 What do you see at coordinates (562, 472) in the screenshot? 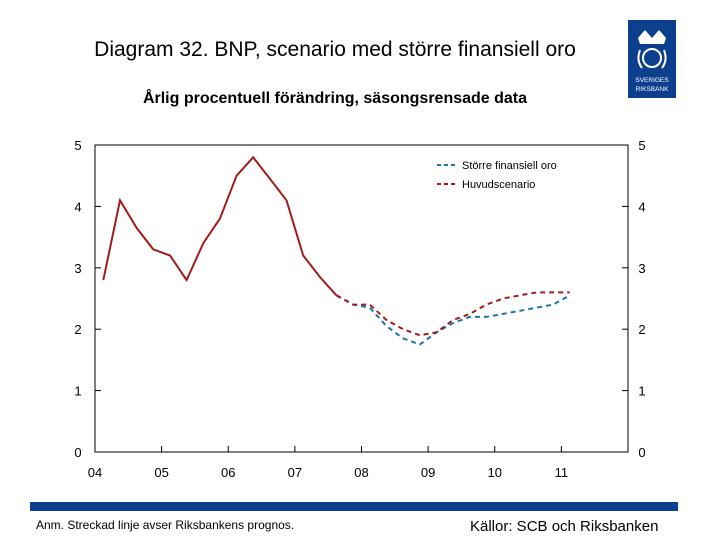
I see `x-tick-label: 11` at bounding box center [562, 472].